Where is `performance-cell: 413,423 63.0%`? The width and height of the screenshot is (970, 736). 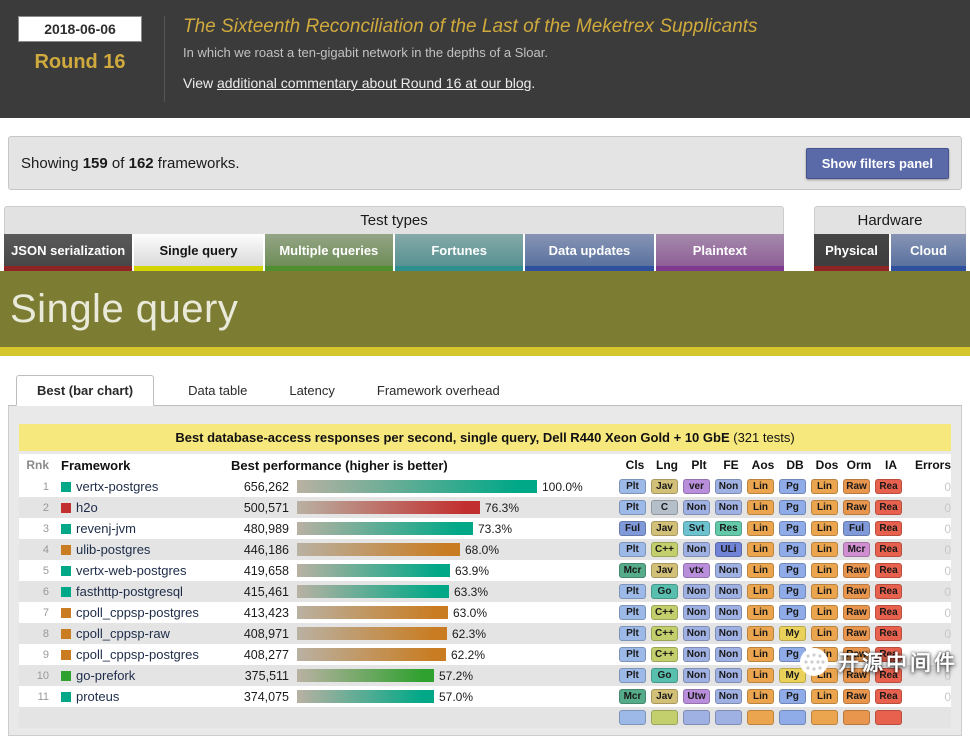 performance-cell: 413,423 63.0% is located at coordinates (425, 613).